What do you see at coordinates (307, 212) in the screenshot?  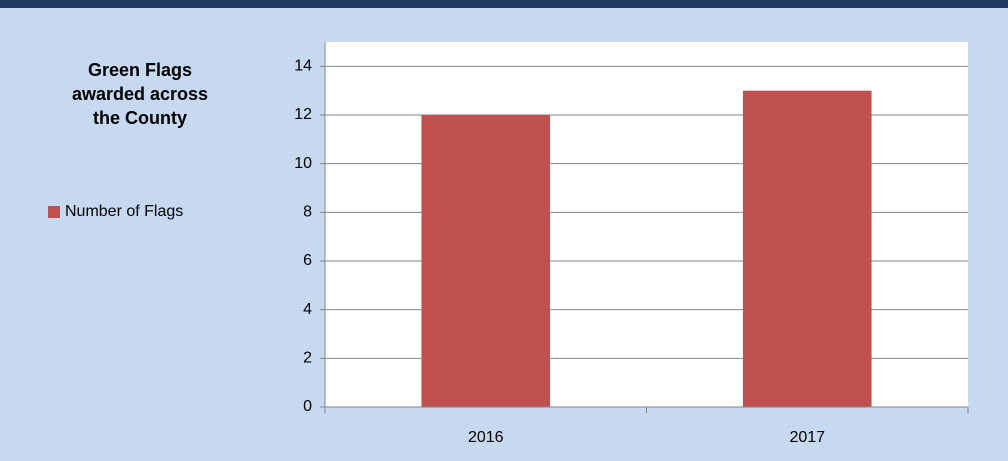 I see `y-tick-label: 8` at bounding box center [307, 212].